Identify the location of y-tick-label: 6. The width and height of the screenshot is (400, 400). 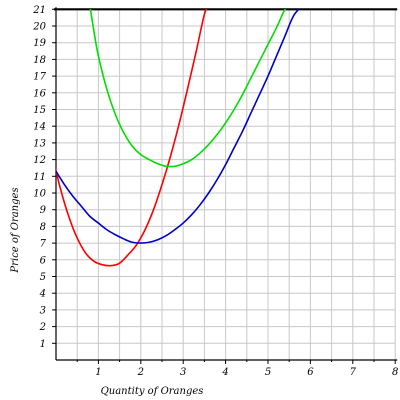
(43, 260).